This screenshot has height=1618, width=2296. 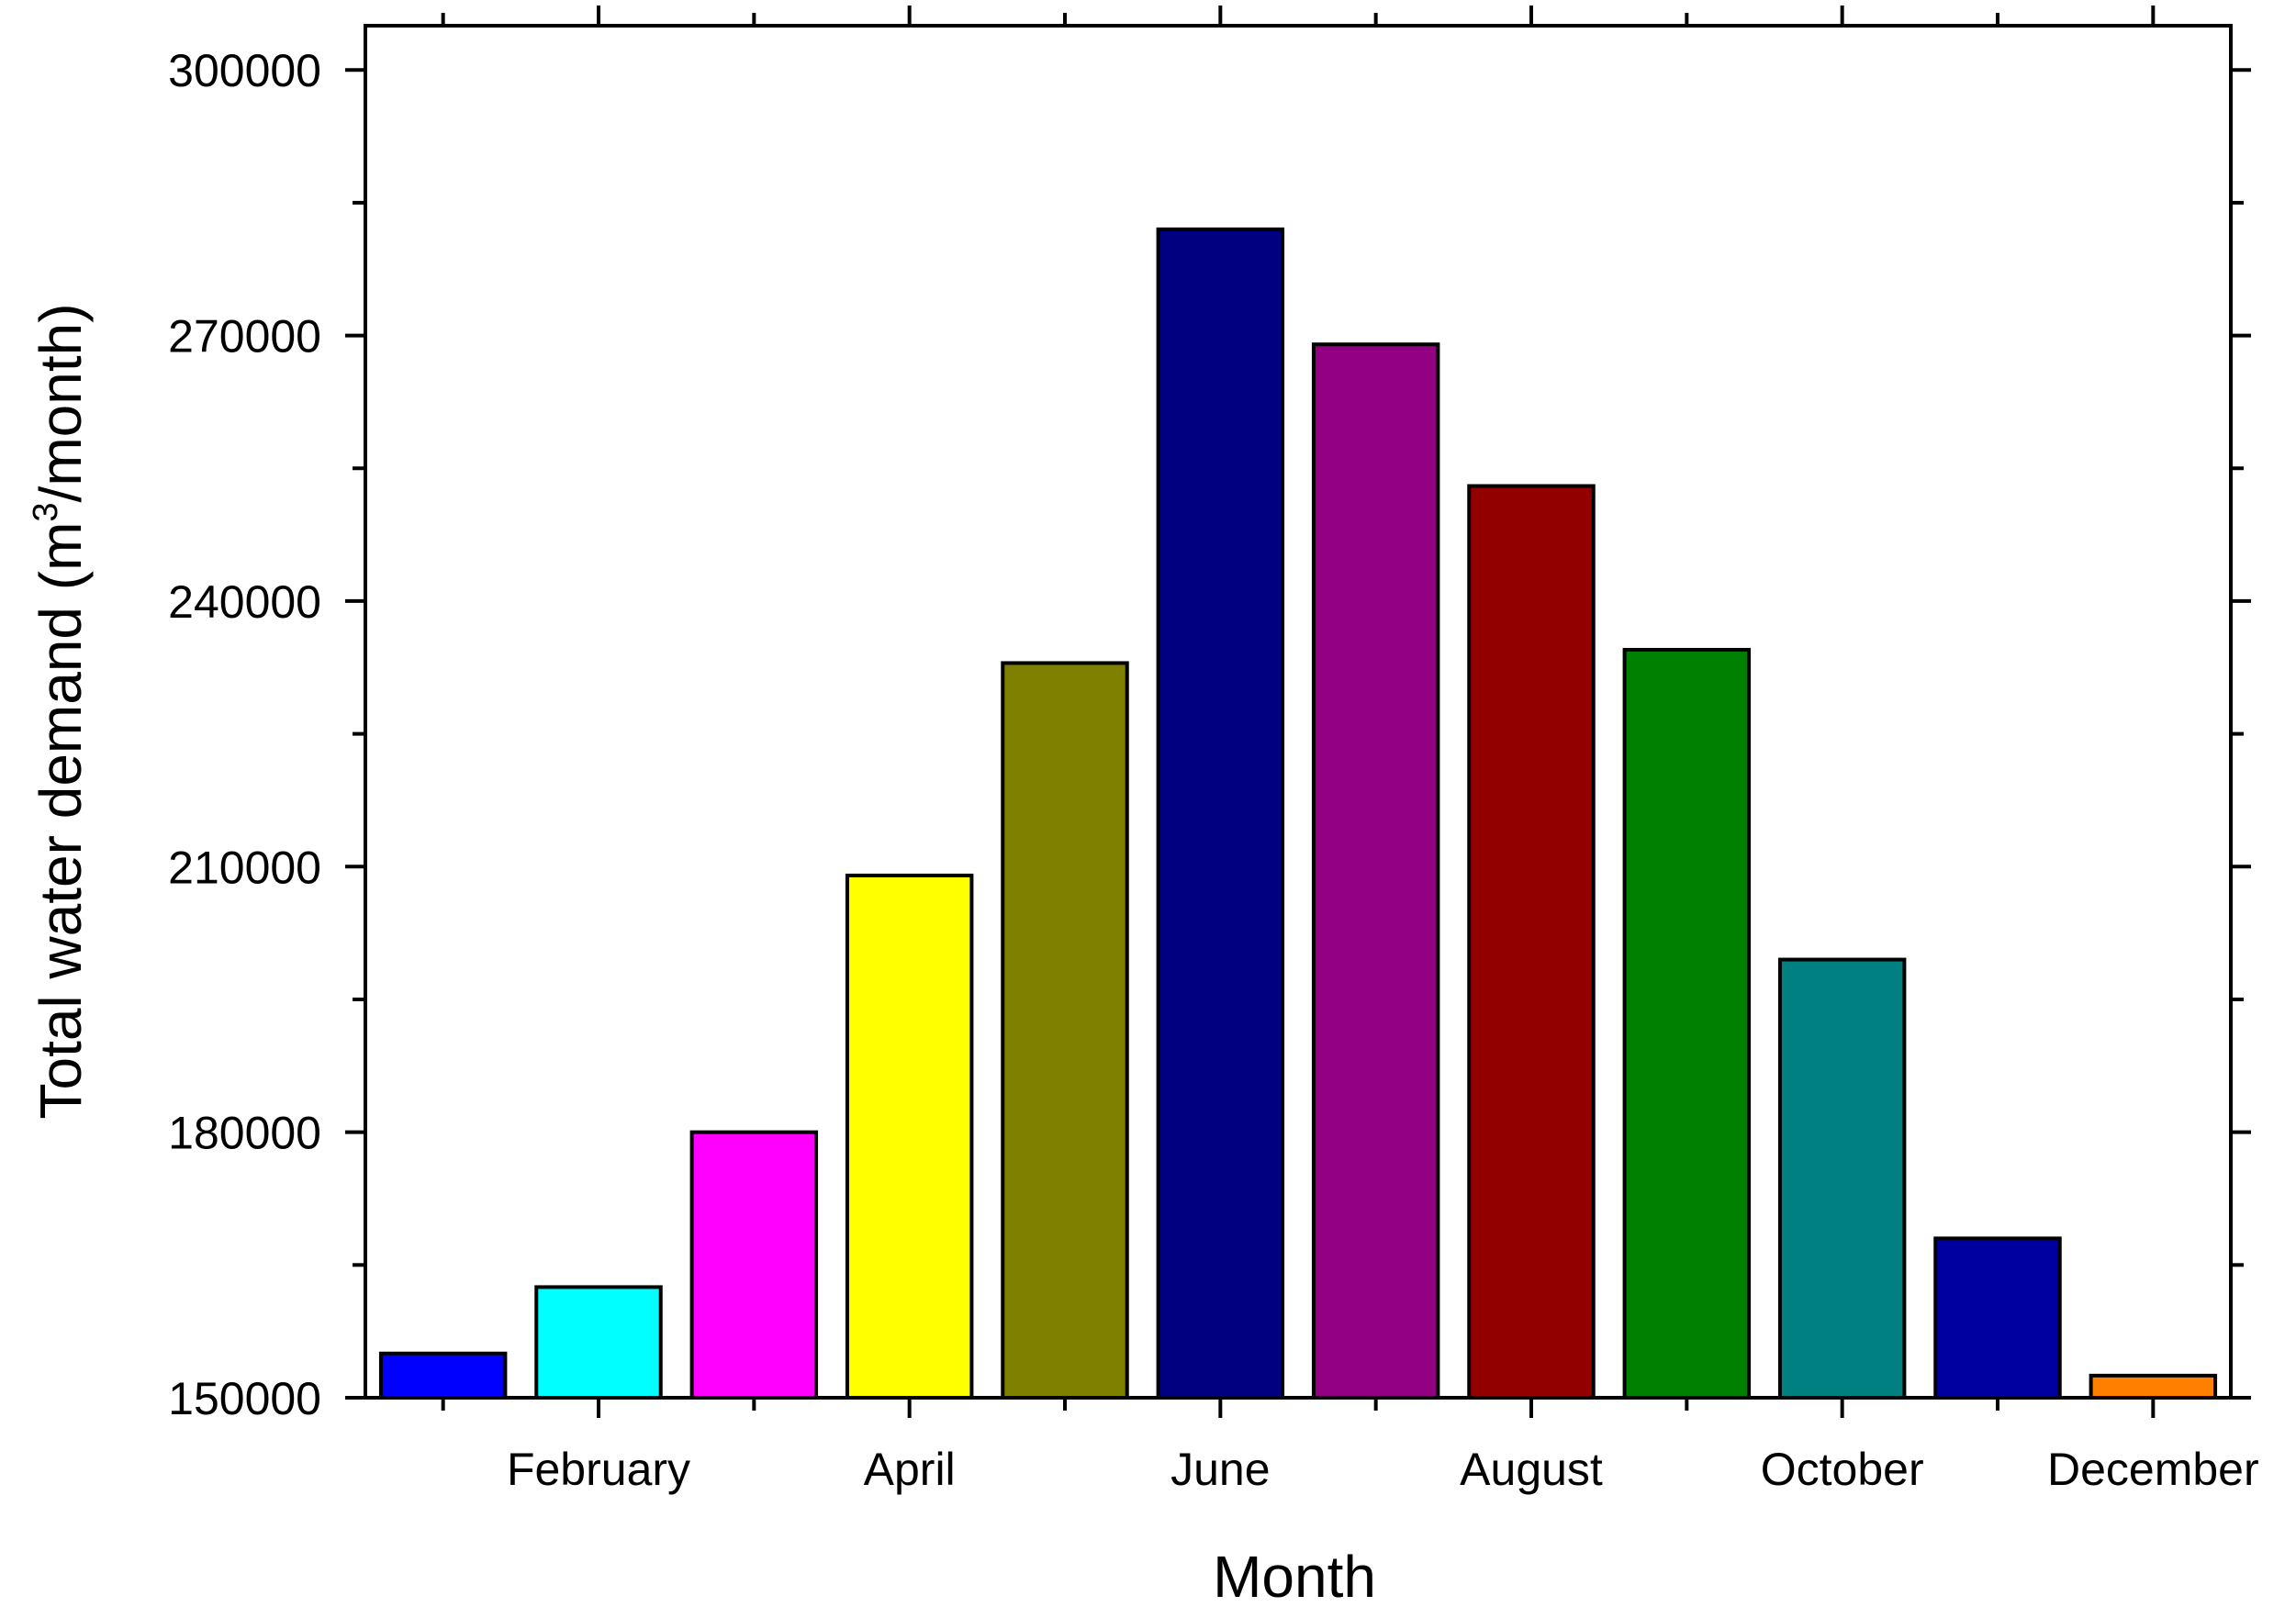 What do you see at coordinates (1220, 813) in the screenshot?
I see `bar-june` at bounding box center [1220, 813].